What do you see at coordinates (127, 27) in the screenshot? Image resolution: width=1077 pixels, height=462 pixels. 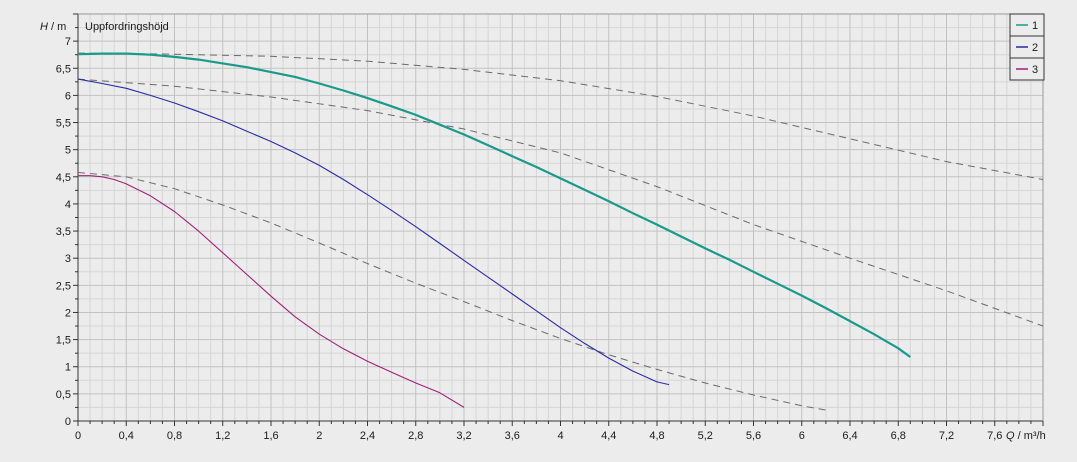 I see `chart-title: Uppfordringshöjd` at bounding box center [127, 27].